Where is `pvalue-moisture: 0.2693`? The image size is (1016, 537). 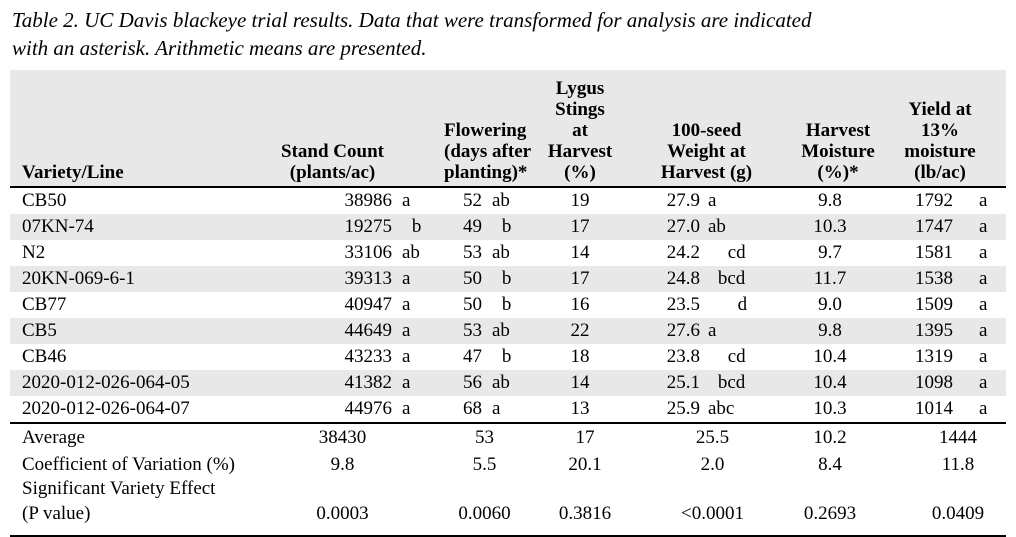 pvalue-moisture: 0.2693 is located at coordinates (830, 513).